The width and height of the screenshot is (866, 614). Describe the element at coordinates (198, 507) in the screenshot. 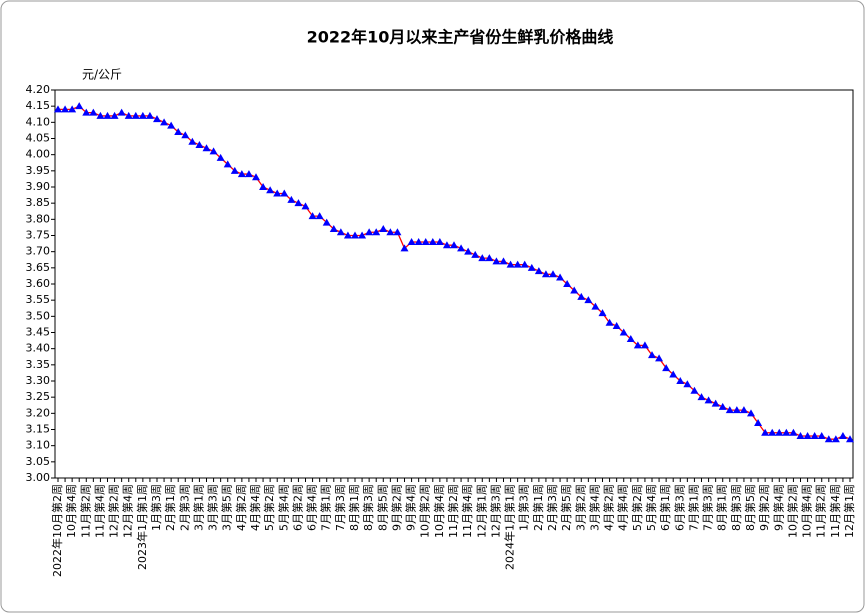

I see `x-tick-label: 3月第1周` at that location.